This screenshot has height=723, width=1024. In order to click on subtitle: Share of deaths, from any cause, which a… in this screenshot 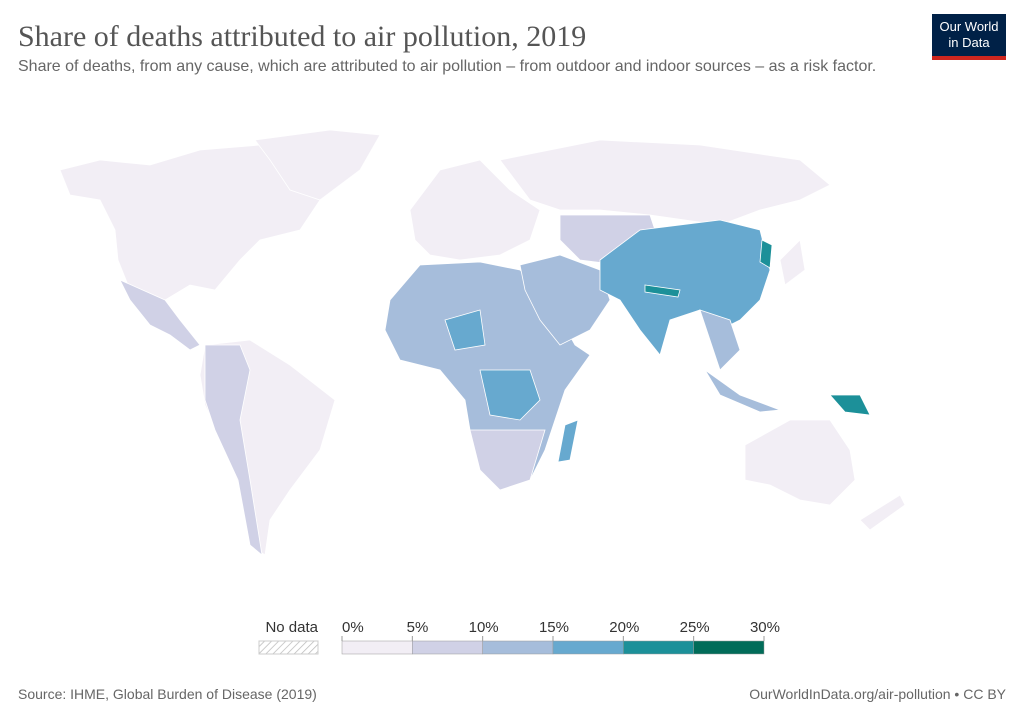, I will do `click(447, 66)`.